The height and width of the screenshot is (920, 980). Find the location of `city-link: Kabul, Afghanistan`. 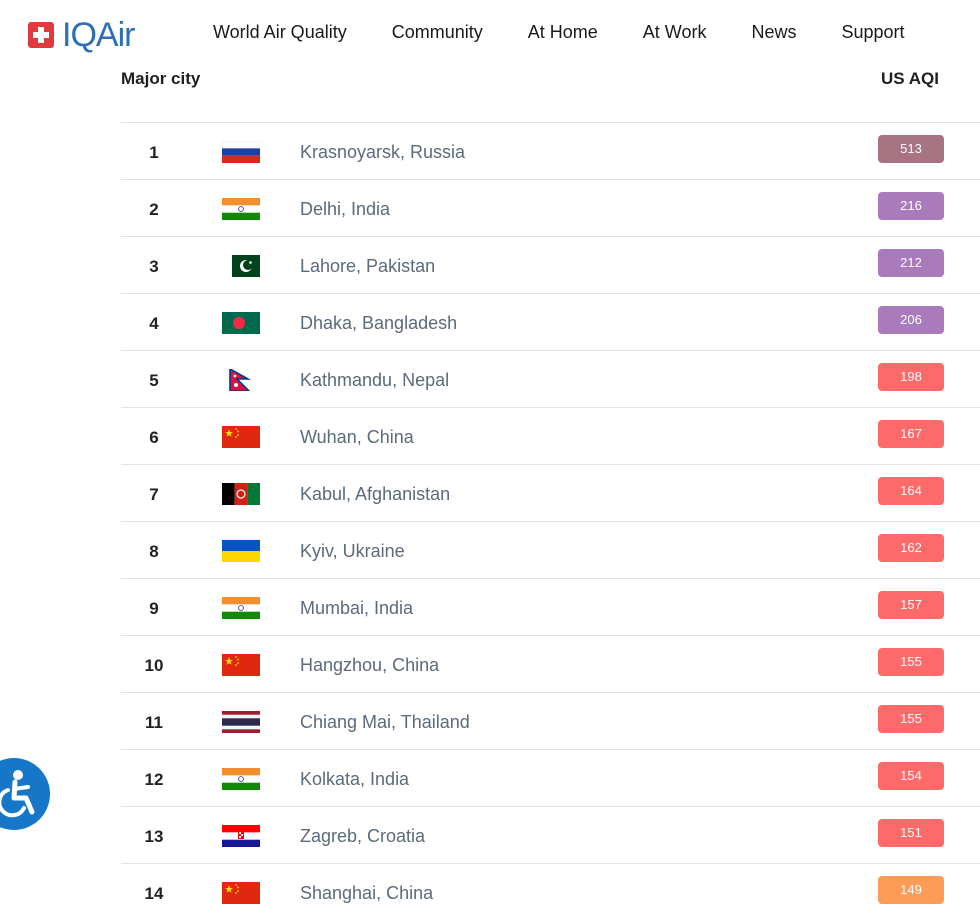

city-link: Kabul, Afghanistan is located at coordinates (375, 494).